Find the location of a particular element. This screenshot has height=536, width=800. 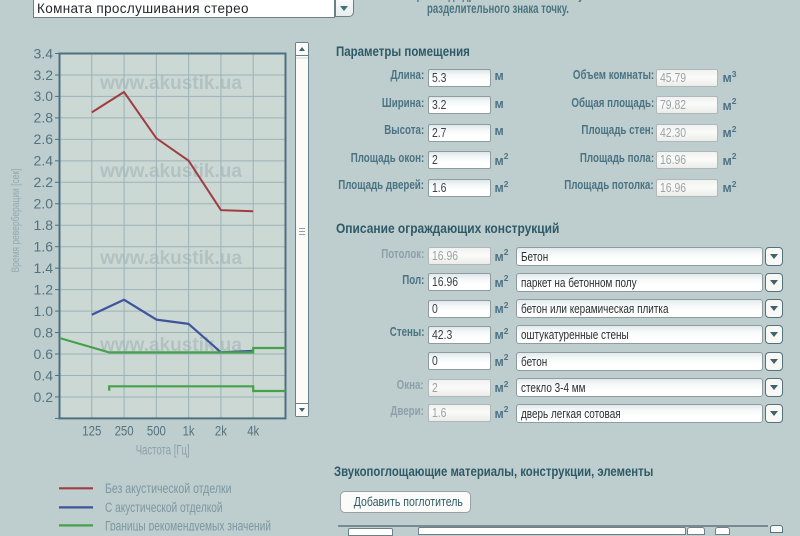

svg-text: Без акустической отделки is located at coordinates (168, 488).